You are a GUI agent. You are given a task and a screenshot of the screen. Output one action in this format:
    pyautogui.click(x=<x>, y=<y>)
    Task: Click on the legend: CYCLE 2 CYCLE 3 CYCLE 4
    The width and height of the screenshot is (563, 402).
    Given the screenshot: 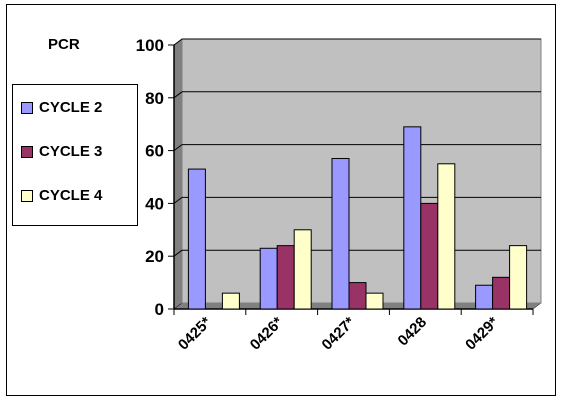 What is the action you would take?
    pyautogui.click(x=75, y=155)
    